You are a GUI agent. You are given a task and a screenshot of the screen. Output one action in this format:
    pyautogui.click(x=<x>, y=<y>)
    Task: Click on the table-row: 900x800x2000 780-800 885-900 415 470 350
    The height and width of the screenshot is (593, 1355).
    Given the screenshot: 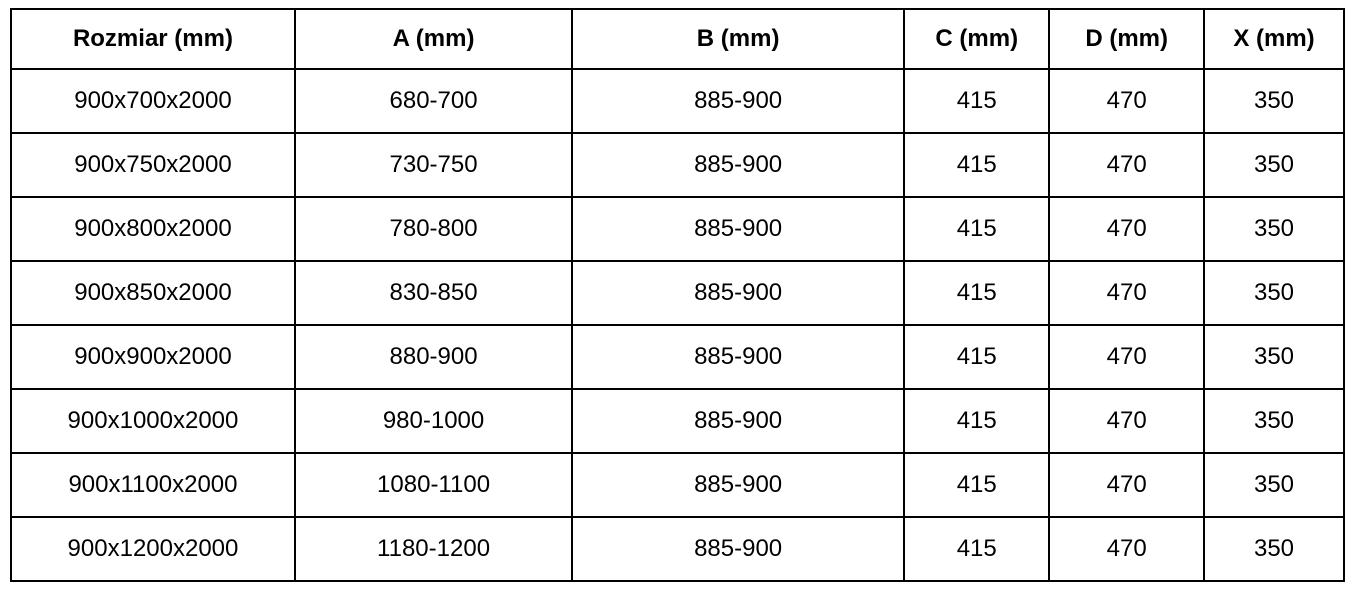 What is the action you would take?
    pyautogui.click(x=677, y=229)
    